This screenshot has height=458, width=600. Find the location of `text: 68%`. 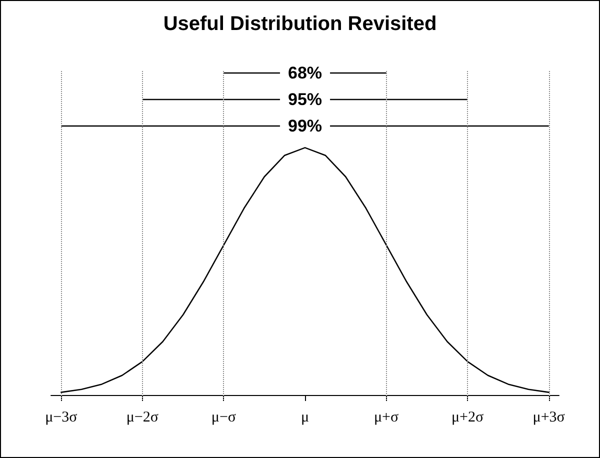

text: 68% is located at coordinates (305, 73).